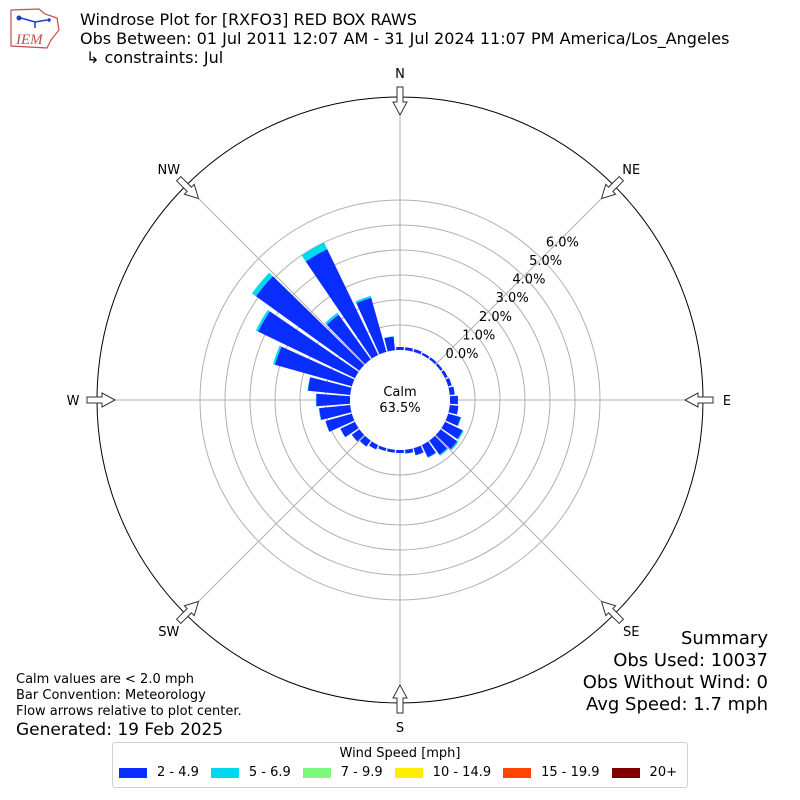 The image size is (800, 800). What do you see at coordinates (631, 632) in the screenshot?
I see `direction-label: SE` at bounding box center [631, 632].